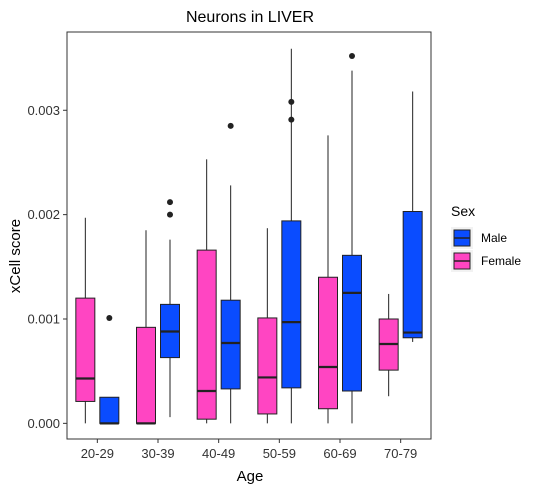 Image resolution: width=536 pixels, height=489 pixels. Describe the element at coordinates (463, 211) in the screenshot. I see `legend-title: Sex` at that location.